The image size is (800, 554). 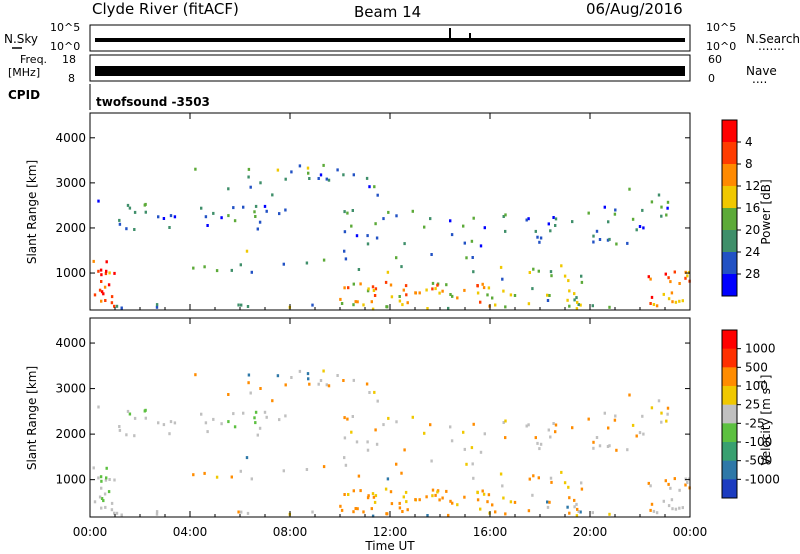 What do you see at coordinates (752, 230) in the screenshot?
I see `colorbar-label: 20` at bounding box center [752, 230].